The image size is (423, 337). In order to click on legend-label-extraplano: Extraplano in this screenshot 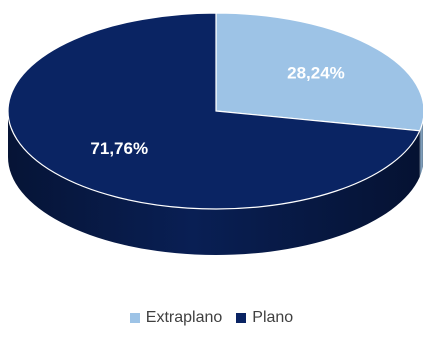, I will do `click(184, 317)`.